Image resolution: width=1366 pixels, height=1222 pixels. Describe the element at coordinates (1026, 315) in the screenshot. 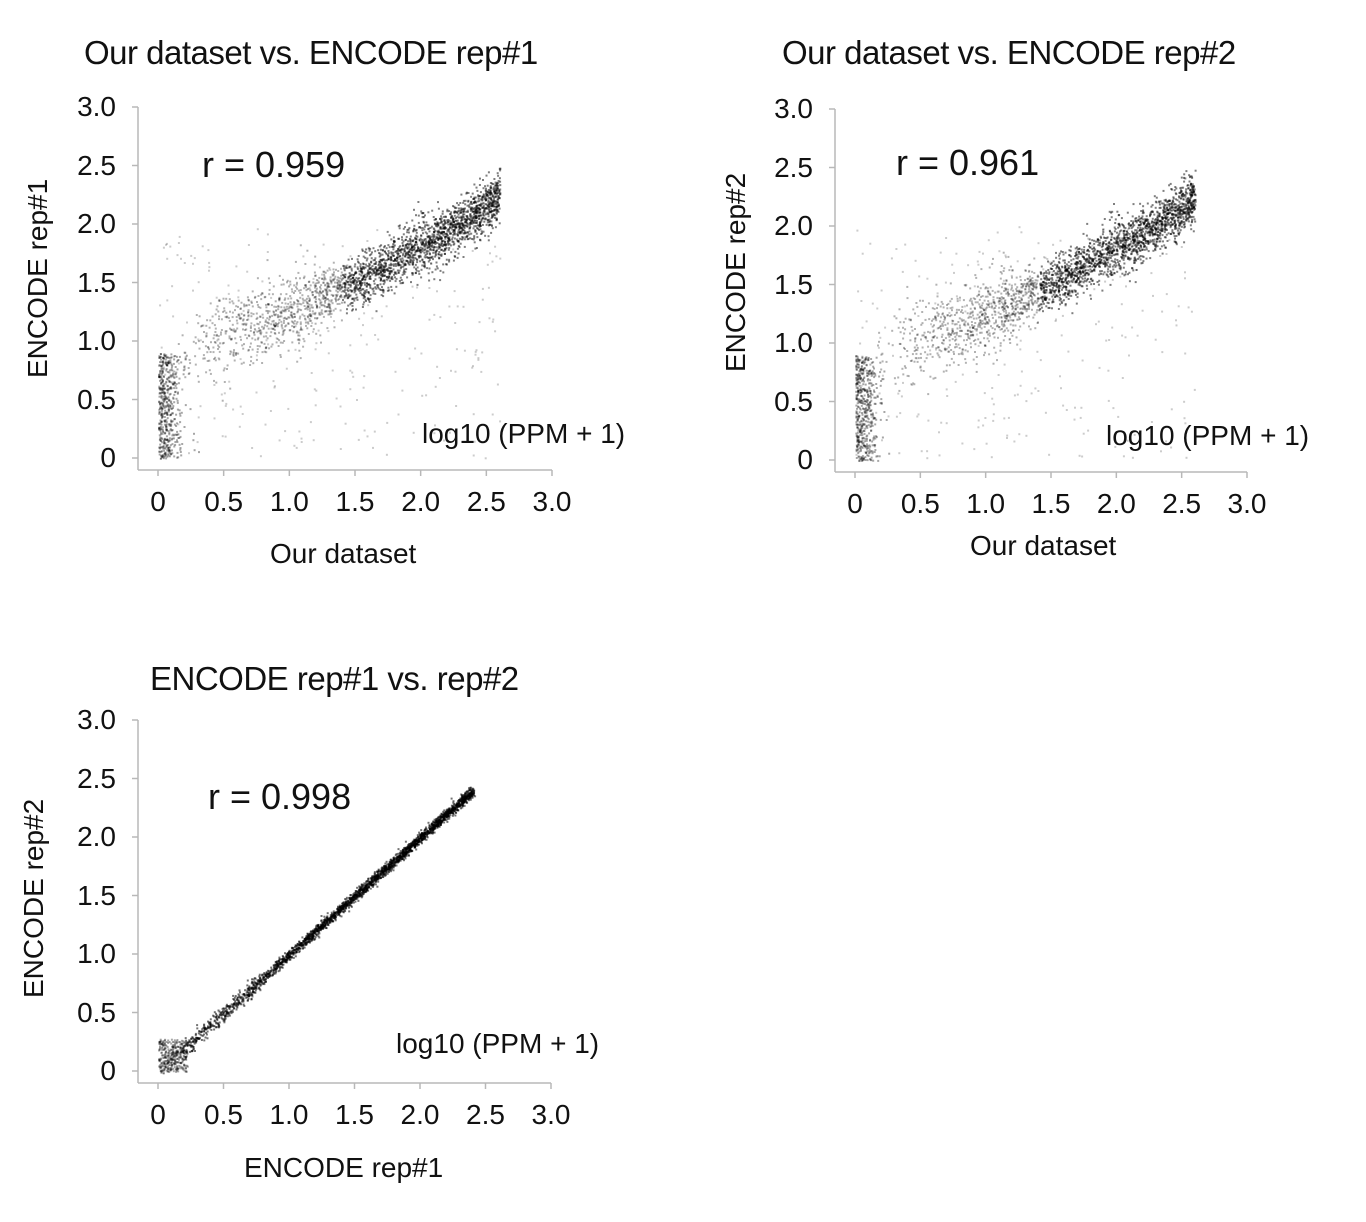

I see `scatter-points` at that location.